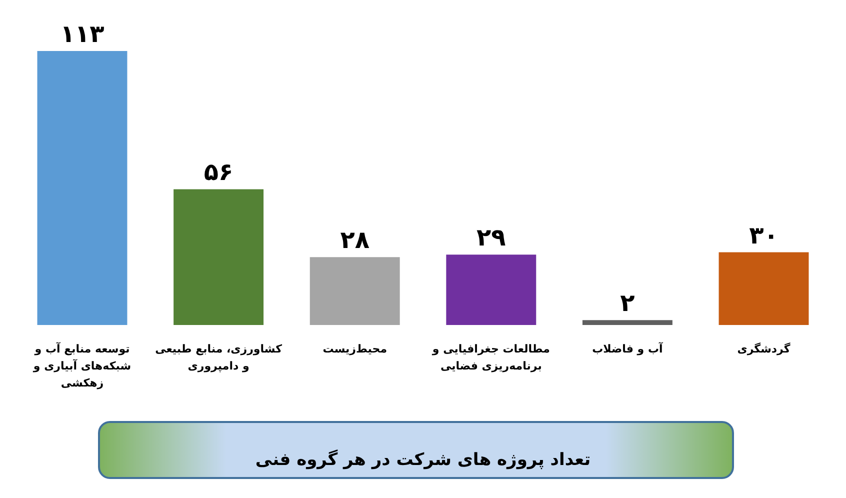 The image size is (846, 498). Describe the element at coordinates (82, 366) in the screenshot. I see `x-tick-label: توسعه منابع آب و شبکه‌های آبیاری و زهکشی` at that location.